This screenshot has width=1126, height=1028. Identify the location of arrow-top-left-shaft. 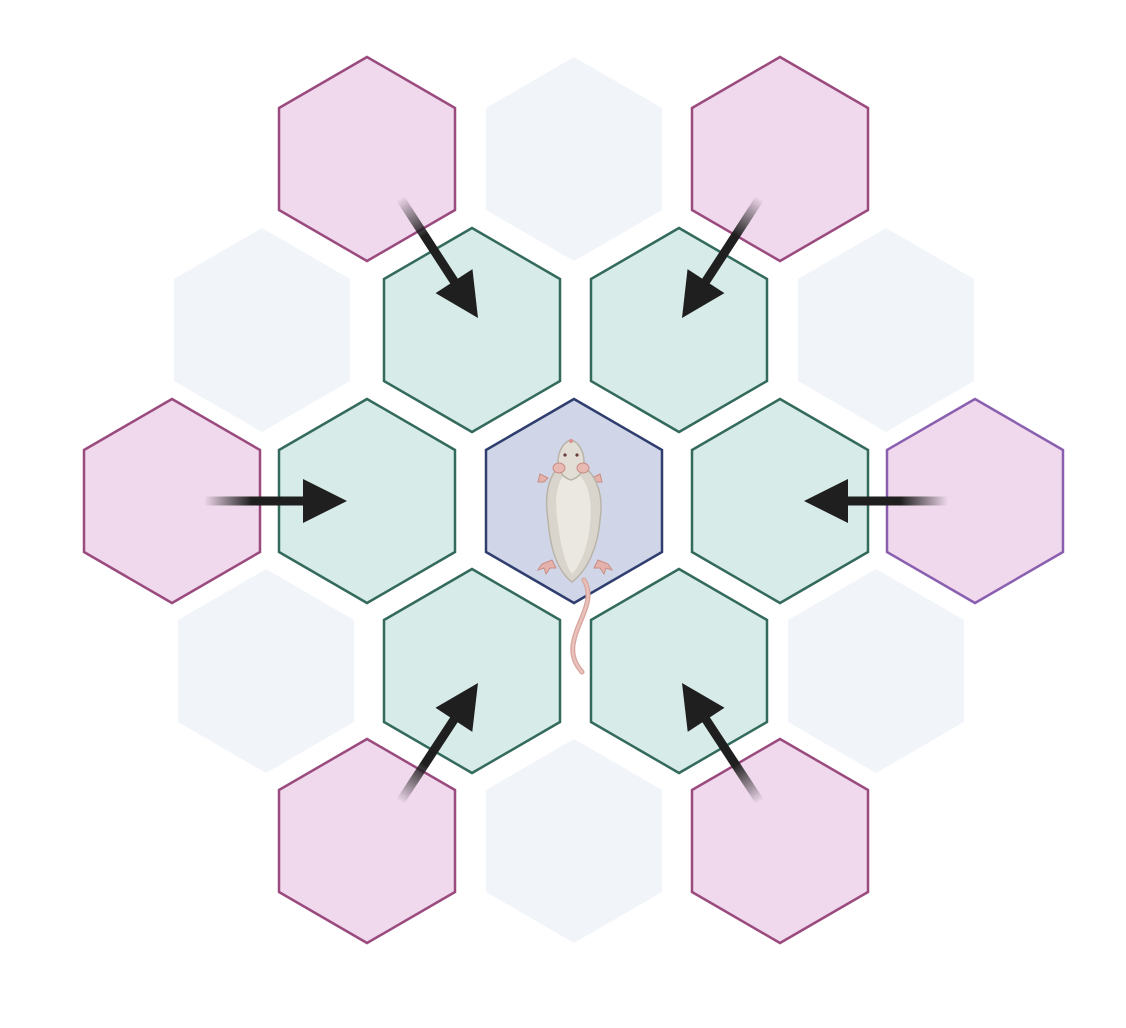
(428, 241).